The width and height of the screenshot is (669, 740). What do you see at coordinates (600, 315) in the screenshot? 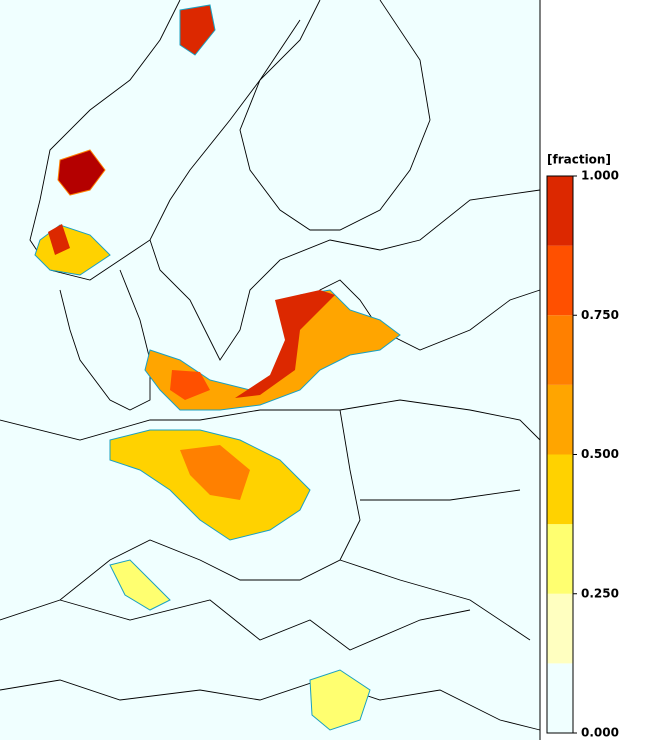
I see `colorbar-tick-label: 0.750` at bounding box center [600, 315].